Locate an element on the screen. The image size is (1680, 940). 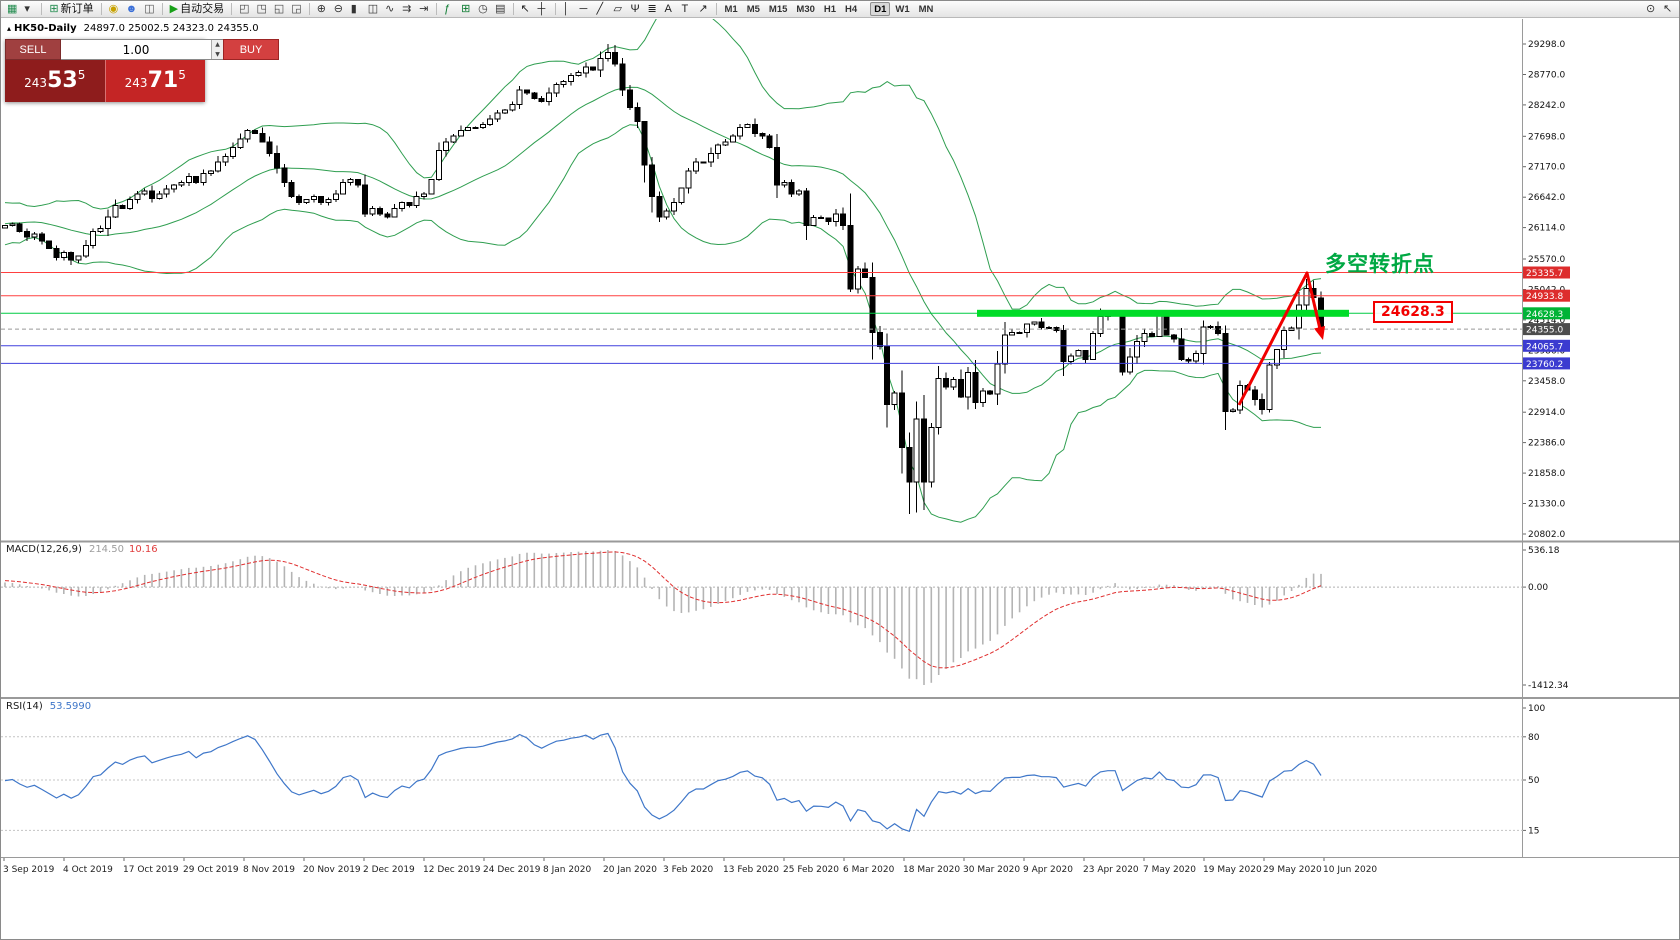
zoom-in-icon: ⊕ is located at coordinates (322, 9).